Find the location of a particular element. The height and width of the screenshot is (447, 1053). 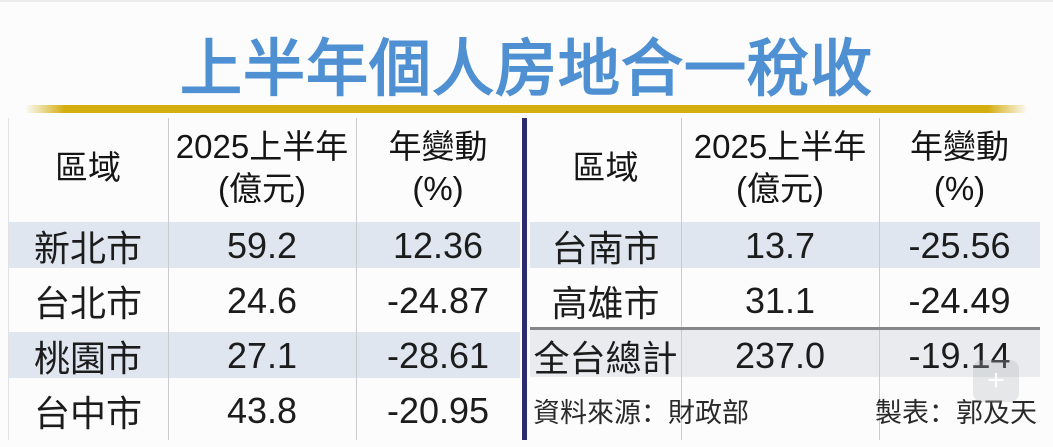

region-cell: 台北市 is located at coordinates (87, 303).